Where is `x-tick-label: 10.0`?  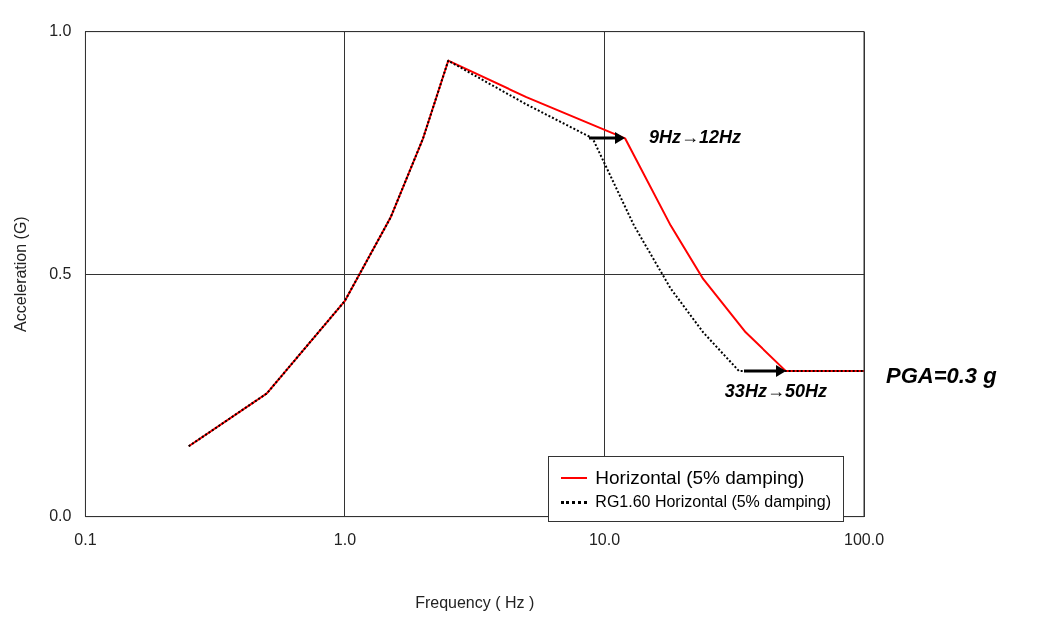 x-tick-label: 10.0 is located at coordinates (604, 539).